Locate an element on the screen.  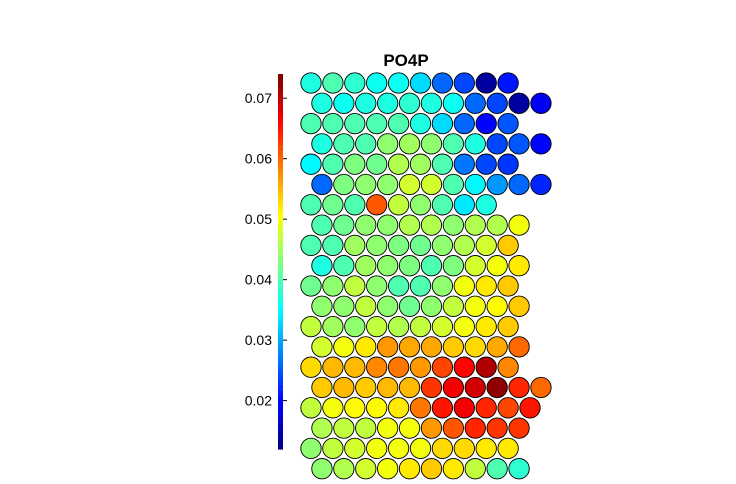
colorbar-tick-label: 0.03 is located at coordinates (258, 340).